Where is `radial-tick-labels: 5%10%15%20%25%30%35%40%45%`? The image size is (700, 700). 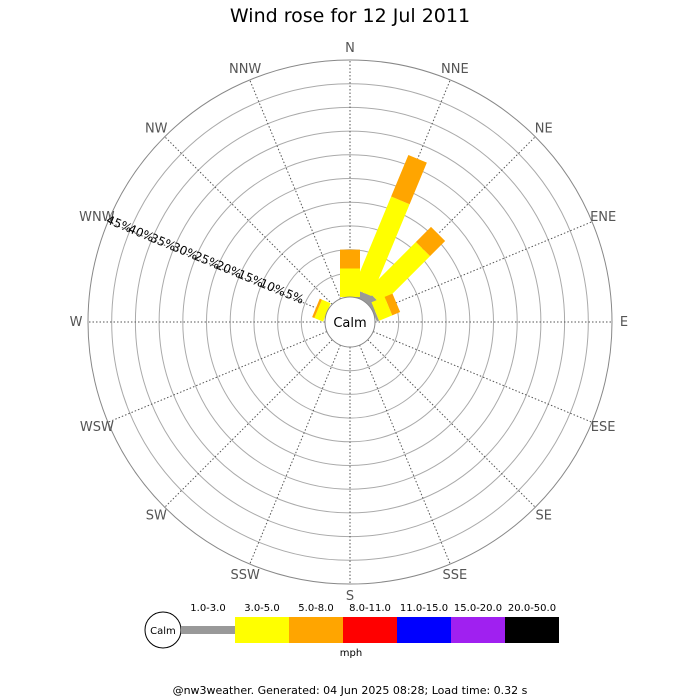
radial-tick-labels: 5%10%15%20%25%30%35%40%45% is located at coordinates (205, 260).